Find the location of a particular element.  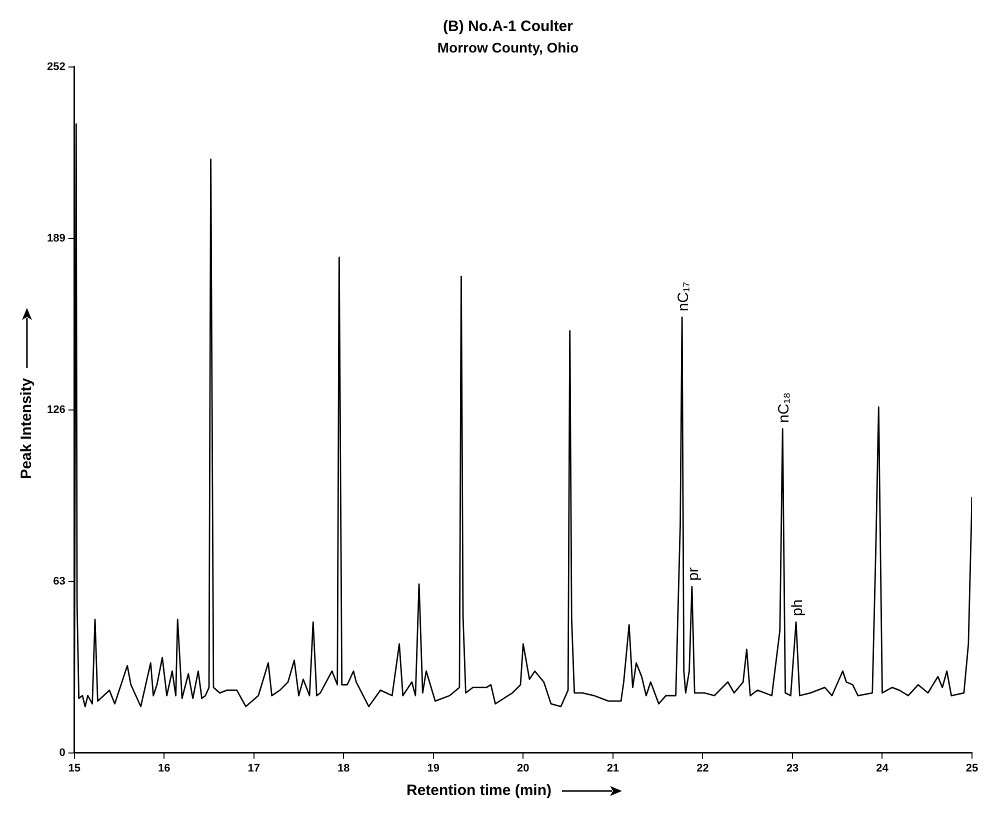

x-tick-label: 23 is located at coordinates (792, 768).